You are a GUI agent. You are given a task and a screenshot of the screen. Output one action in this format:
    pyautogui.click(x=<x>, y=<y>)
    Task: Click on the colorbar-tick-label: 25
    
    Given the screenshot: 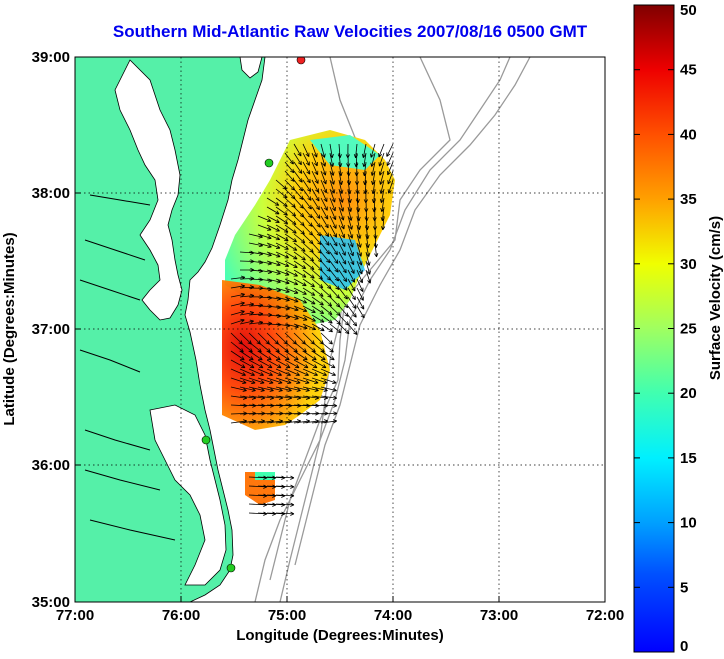 What is the action you would take?
    pyautogui.click(x=688, y=329)
    